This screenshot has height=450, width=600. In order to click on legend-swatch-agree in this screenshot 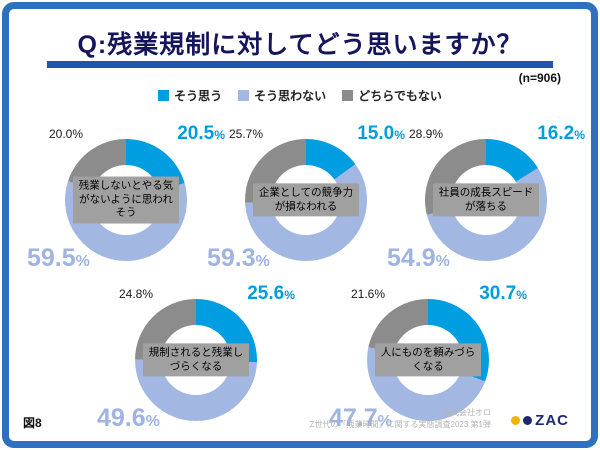, I will do `click(164, 95)`.